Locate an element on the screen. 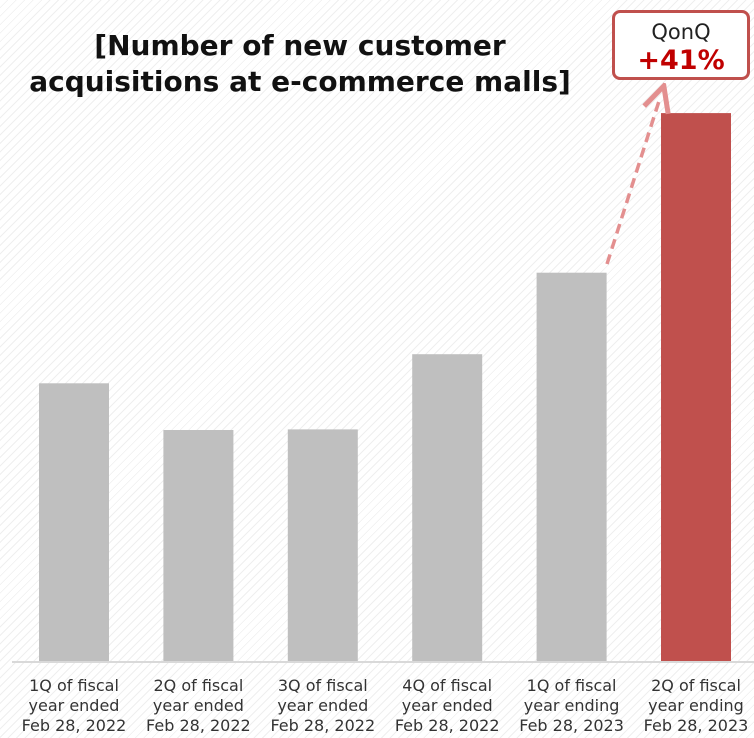  x-tick-label-2: 2Q of fiscal year ended Feb 28, 2022 is located at coordinates (198, 706).